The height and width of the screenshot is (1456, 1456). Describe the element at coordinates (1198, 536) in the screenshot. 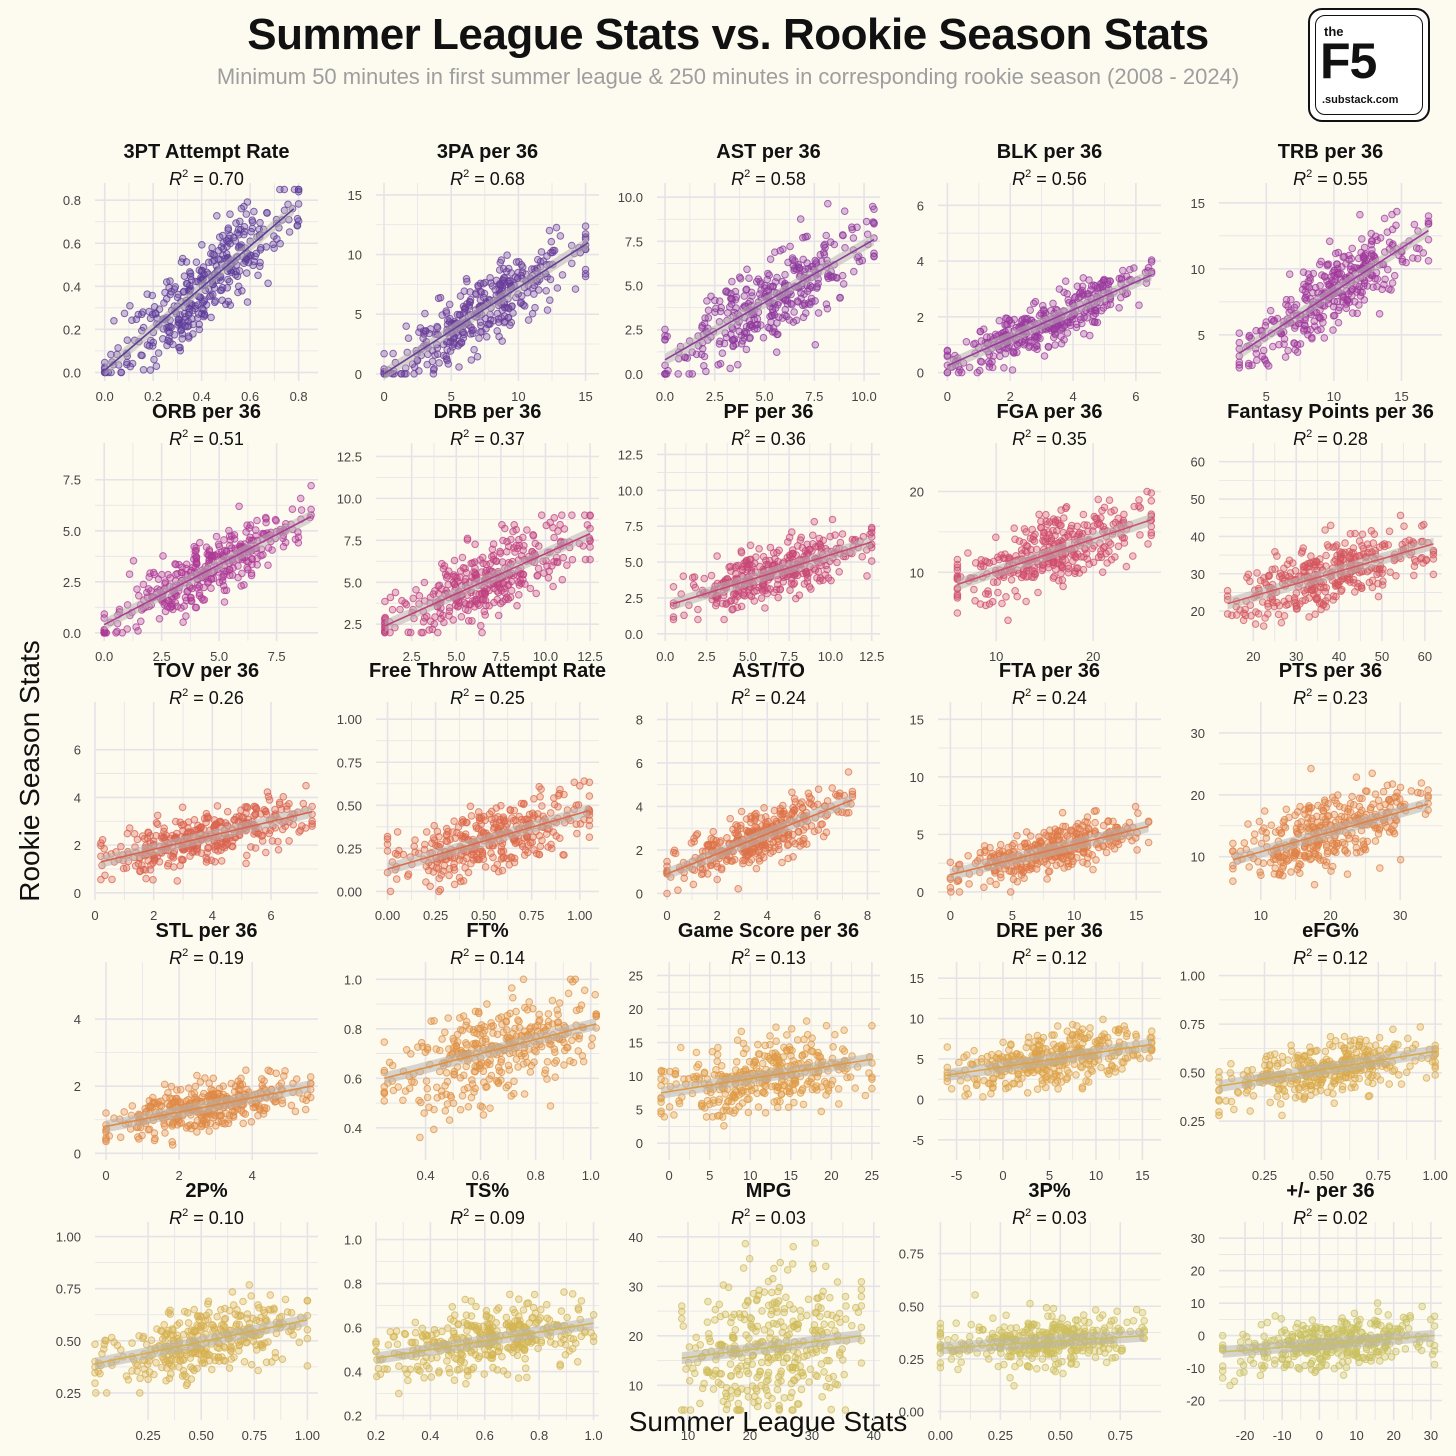

I see `y-tick-label: 40` at that location.